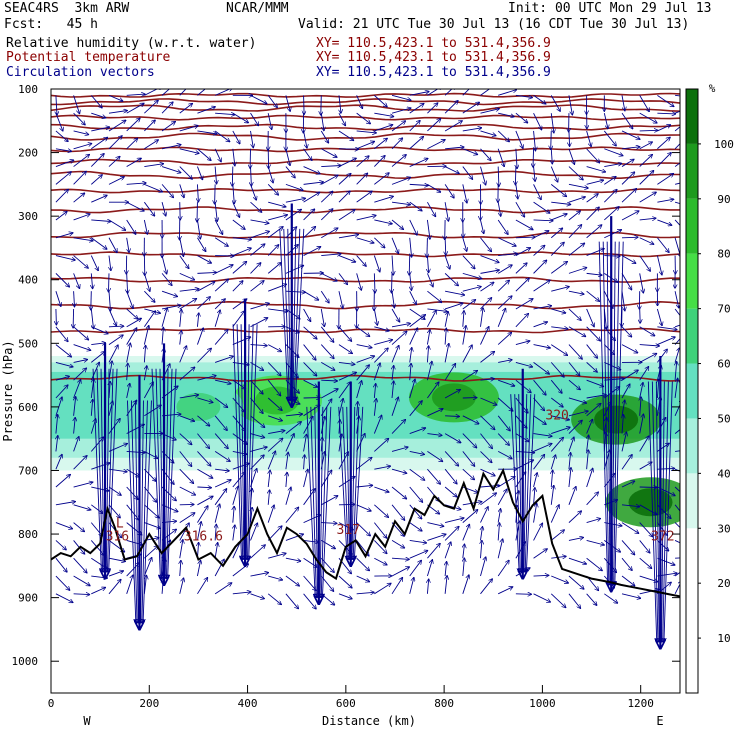  I want to click on legend-theta-coords: XY= 110.5,423.1 to 531.4,356.9, so click(433, 57).